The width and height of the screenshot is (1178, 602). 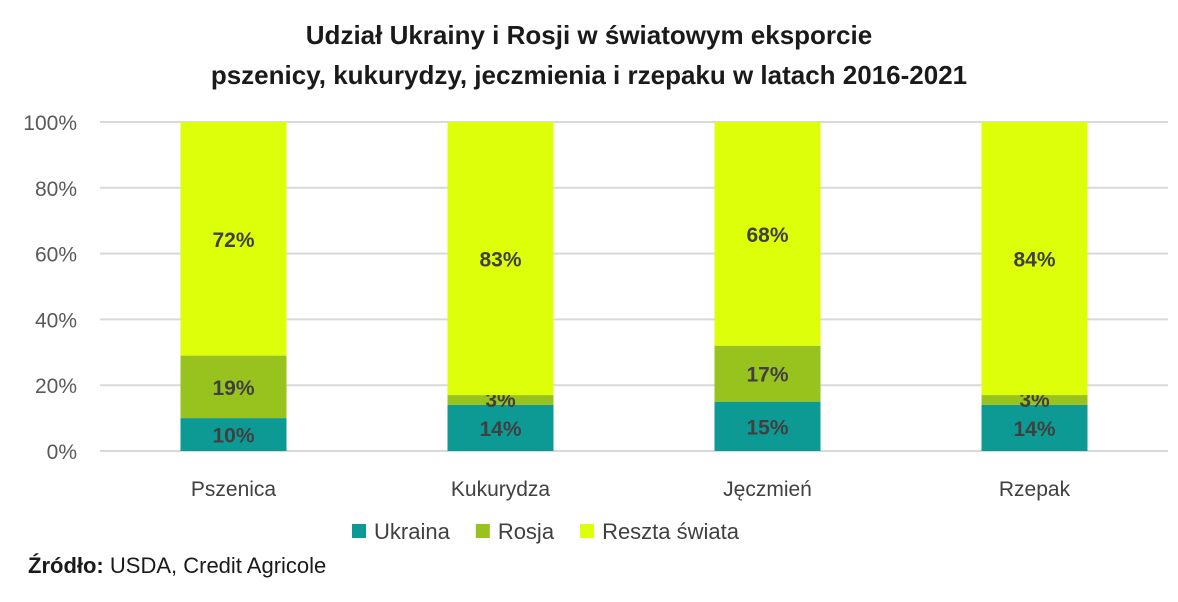 I want to click on y-tick-label: 60%, so click(x=56, y=255).